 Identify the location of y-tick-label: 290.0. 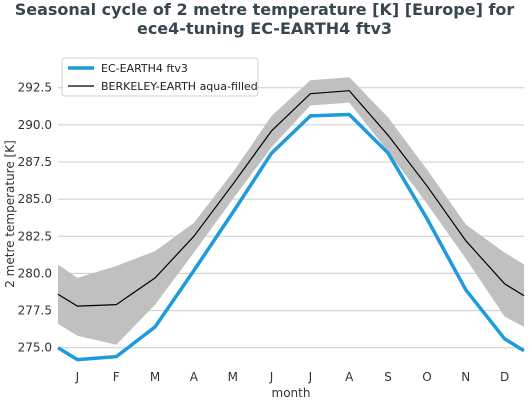
(35, 125).